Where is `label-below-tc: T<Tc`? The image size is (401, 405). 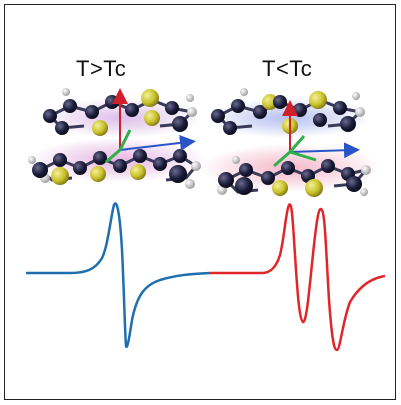 label-below-tc: T<Tc is located at coordinates (287, 68).